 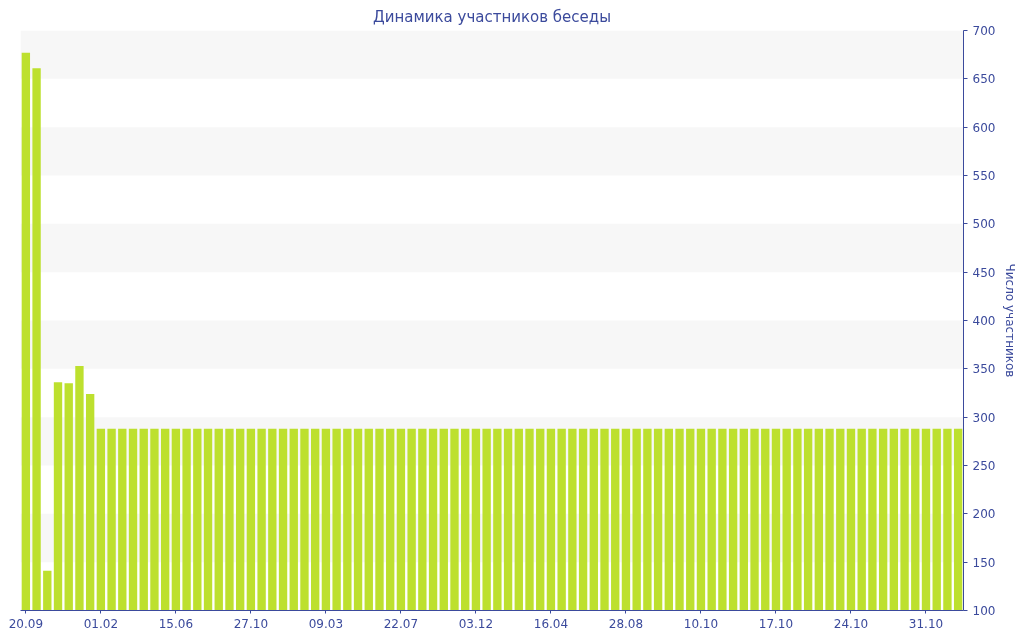 I want to click on y-tick-label: 300, so click(x=984, y=417).